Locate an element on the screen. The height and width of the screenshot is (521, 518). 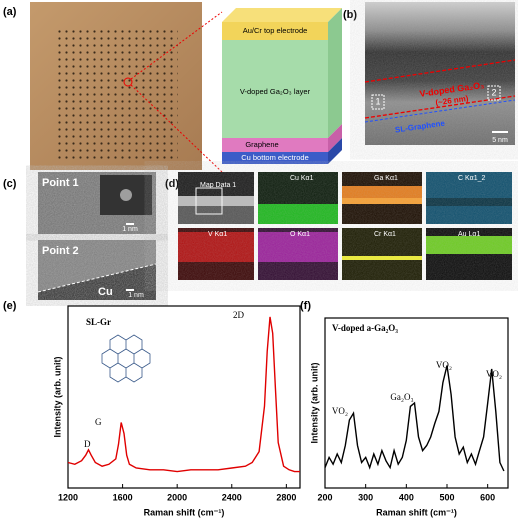
x-tick-label: 200 is located at coordinates (324, 497).